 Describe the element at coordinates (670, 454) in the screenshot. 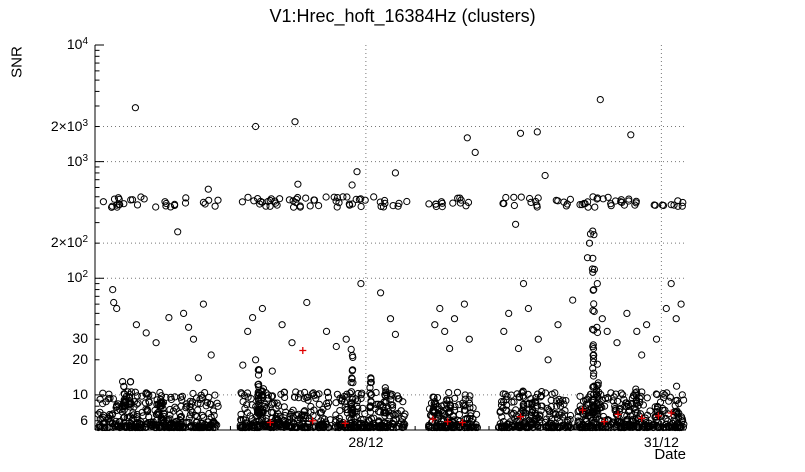

I see `x-axis-title: Date` at that location.